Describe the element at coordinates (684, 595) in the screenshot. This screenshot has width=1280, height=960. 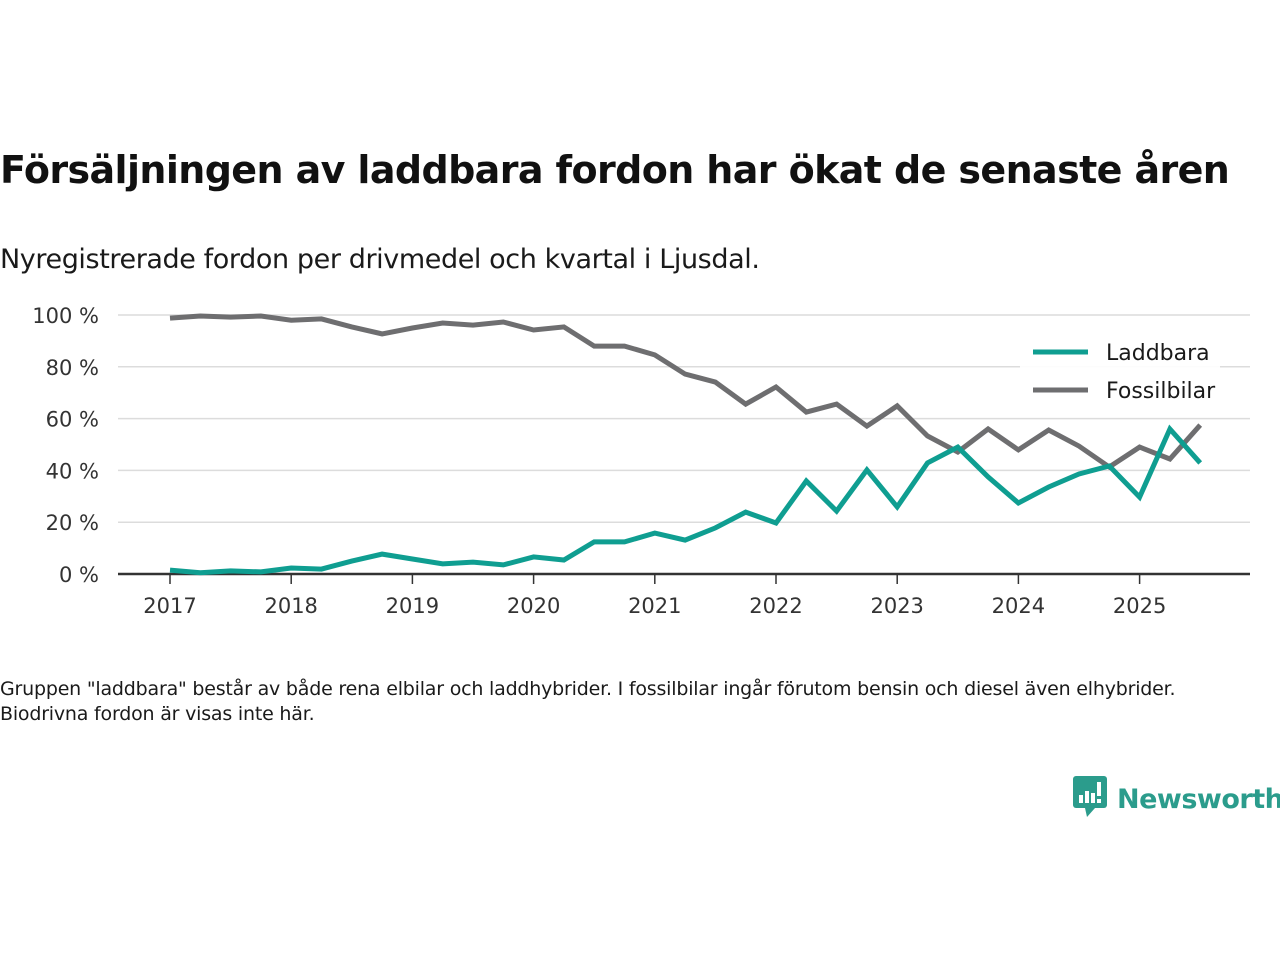
I see `x-axis: 2017 2018 2019 2020 2021 2022 2023 2024 2025` at that location.